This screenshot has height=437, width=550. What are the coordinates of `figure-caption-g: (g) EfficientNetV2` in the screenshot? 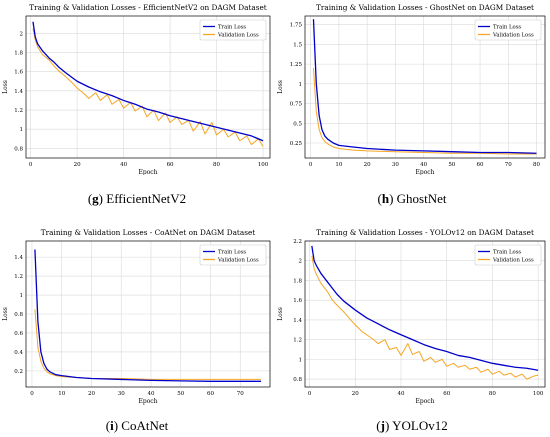 It's located at (137, 198).